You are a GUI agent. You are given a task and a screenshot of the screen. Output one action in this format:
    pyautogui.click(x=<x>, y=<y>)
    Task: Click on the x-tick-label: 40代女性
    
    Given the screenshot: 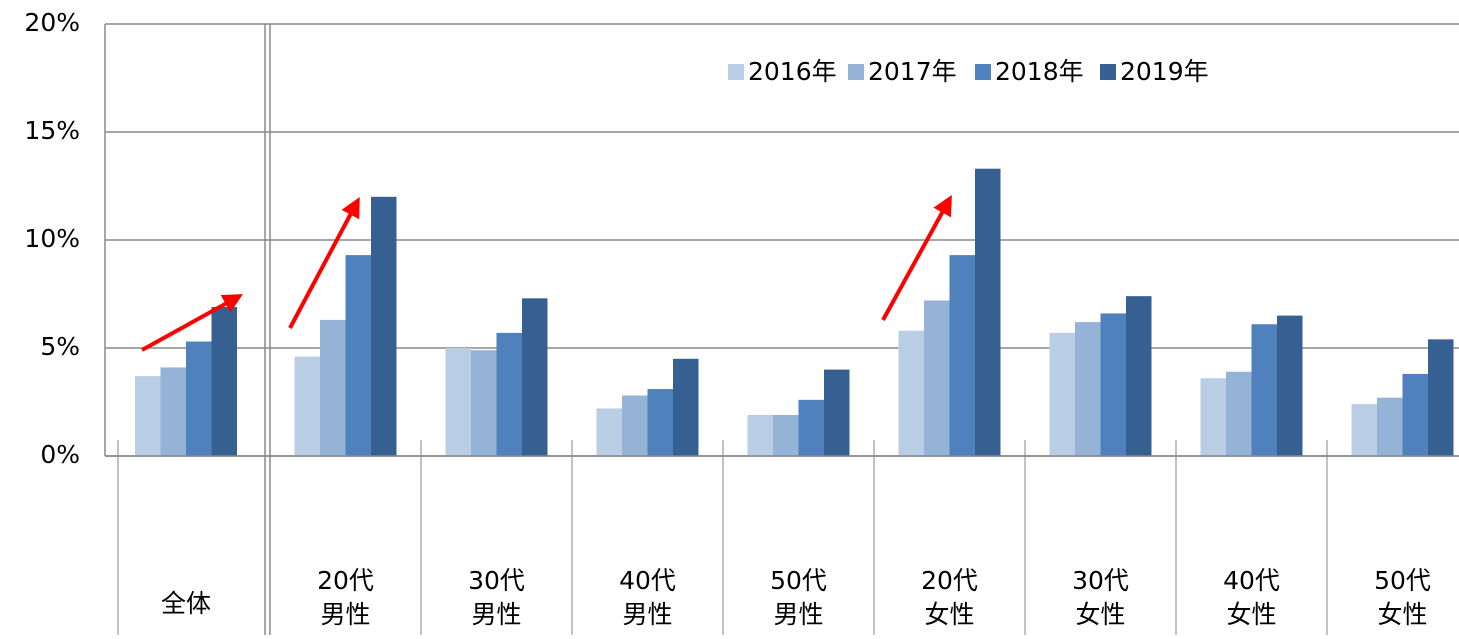 What is the action you would take?
    pyautogui.click(x=1251, y=597)
    